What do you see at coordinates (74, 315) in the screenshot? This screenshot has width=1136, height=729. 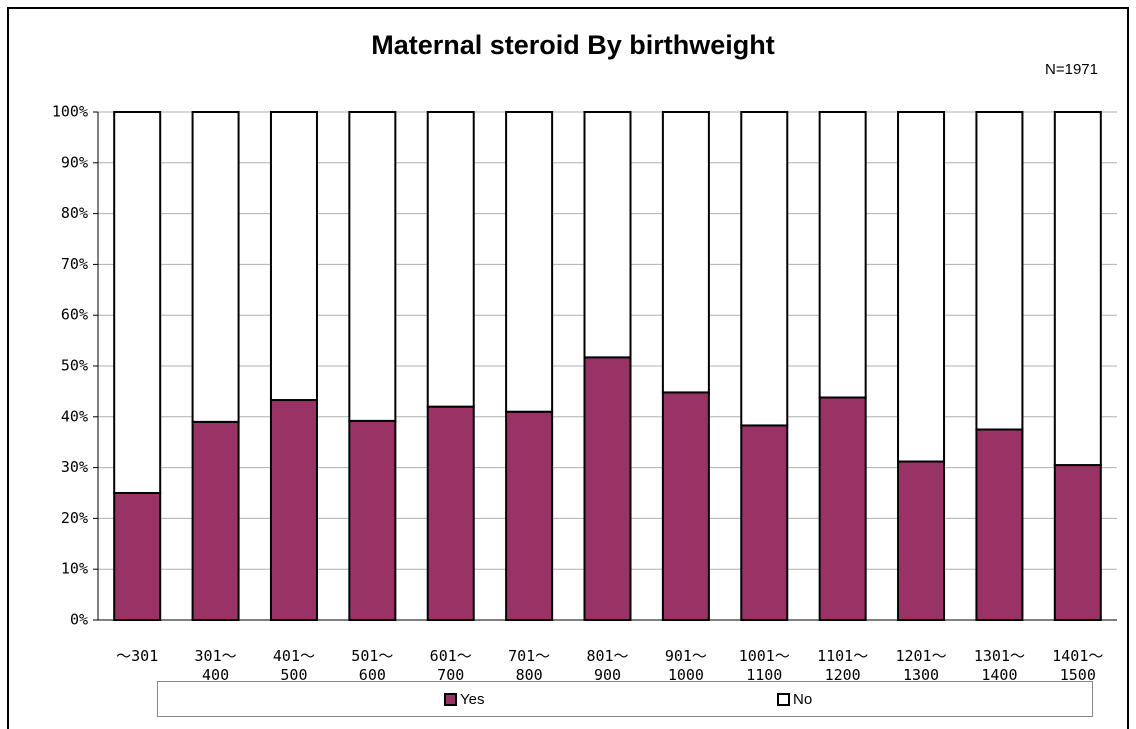 I see `y-tick-label: 60%` at bounding box center [74, 315].